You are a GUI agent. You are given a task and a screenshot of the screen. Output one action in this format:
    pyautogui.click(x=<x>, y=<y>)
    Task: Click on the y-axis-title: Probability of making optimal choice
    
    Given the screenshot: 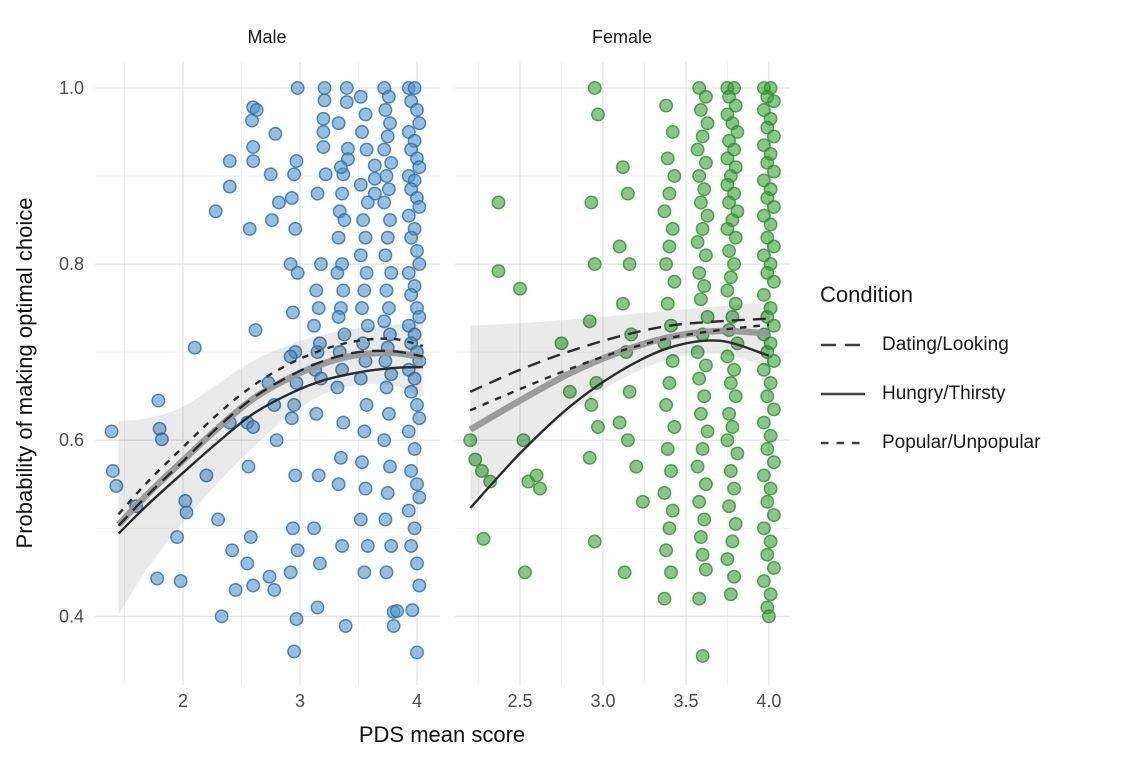 What is the action you would take?
    pyautogui.click(x=24, y=373)
    